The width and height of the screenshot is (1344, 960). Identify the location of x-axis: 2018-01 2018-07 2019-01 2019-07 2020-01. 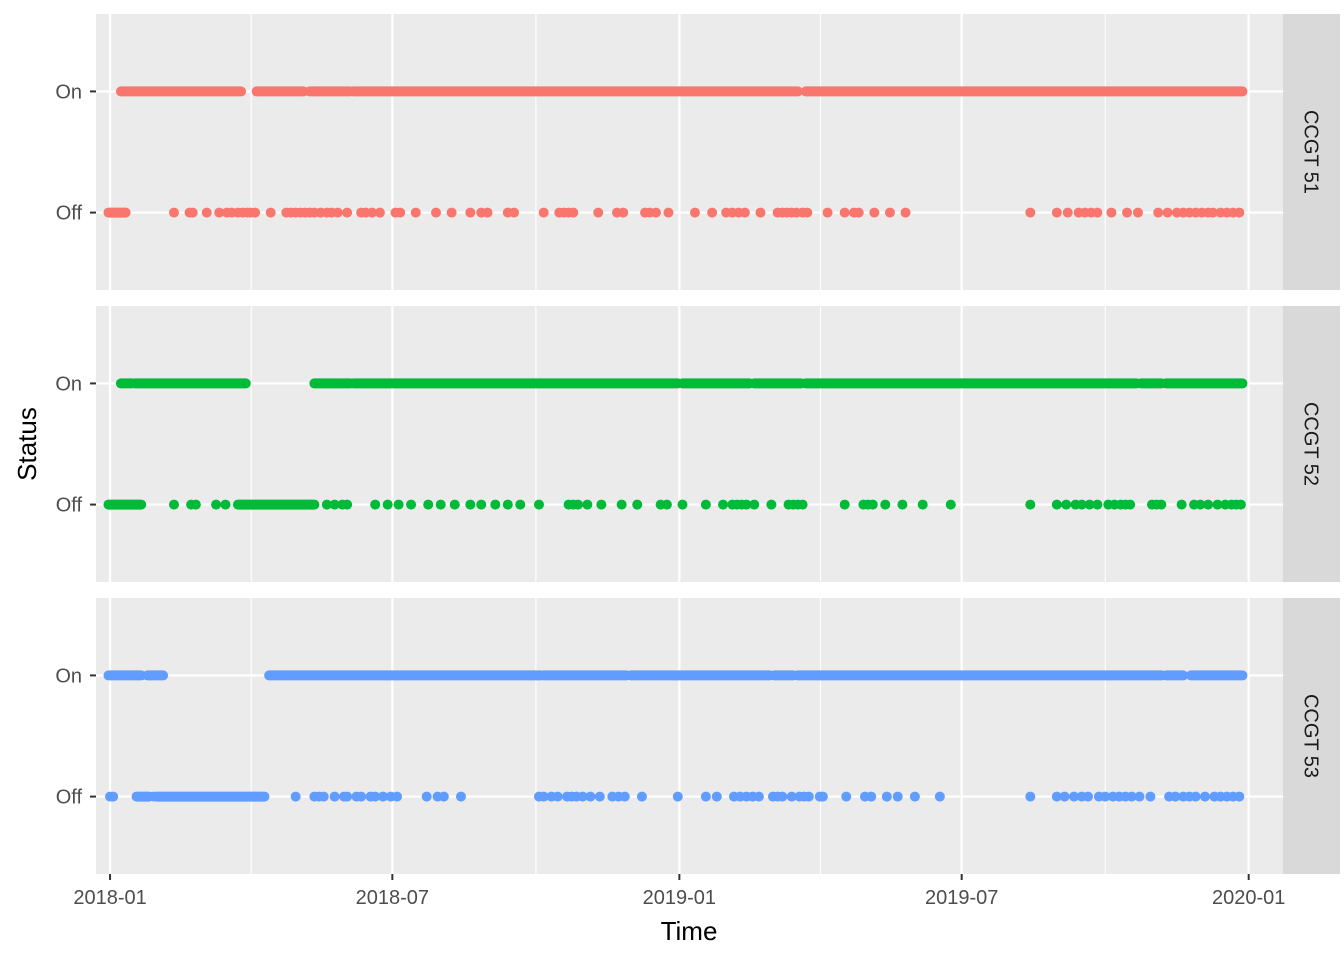
(679, 891).